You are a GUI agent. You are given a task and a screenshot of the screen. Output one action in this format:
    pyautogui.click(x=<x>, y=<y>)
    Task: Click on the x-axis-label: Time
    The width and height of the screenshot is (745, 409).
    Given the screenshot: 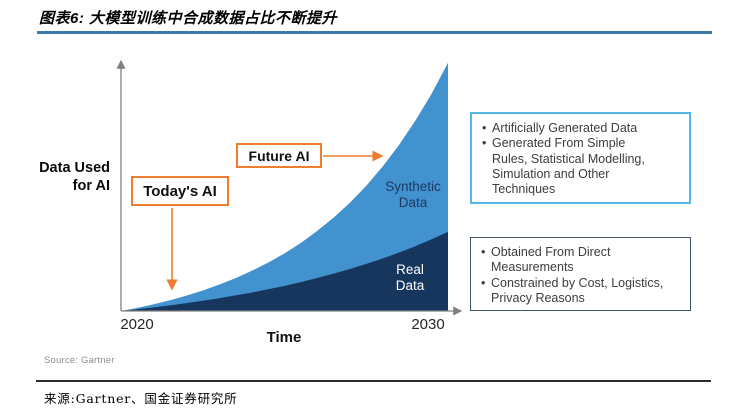 What is the action you would take?
    pyautogui.click(x=284, y=337)
    